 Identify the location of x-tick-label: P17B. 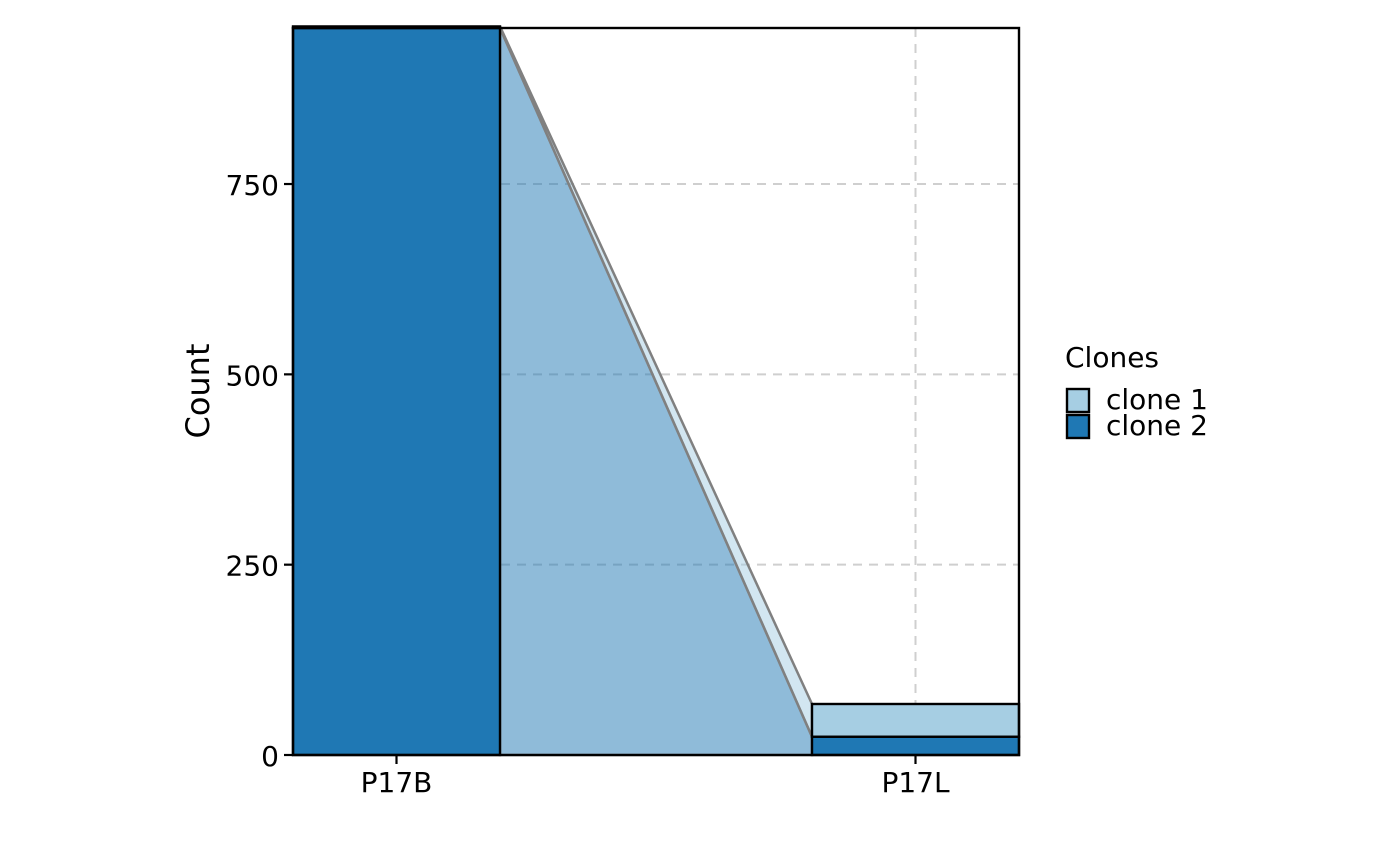
(397, 782).